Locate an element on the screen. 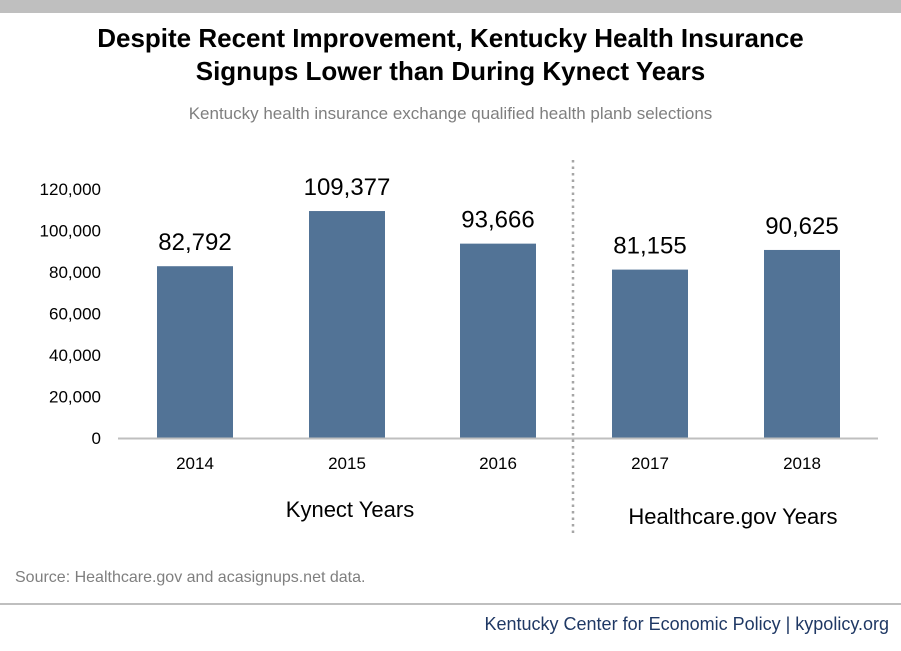 The height and width of the screenshot is (651, 901). chart-title-line-2: Signups Lower than During Kynect Years is located at coordinates (450, 71).